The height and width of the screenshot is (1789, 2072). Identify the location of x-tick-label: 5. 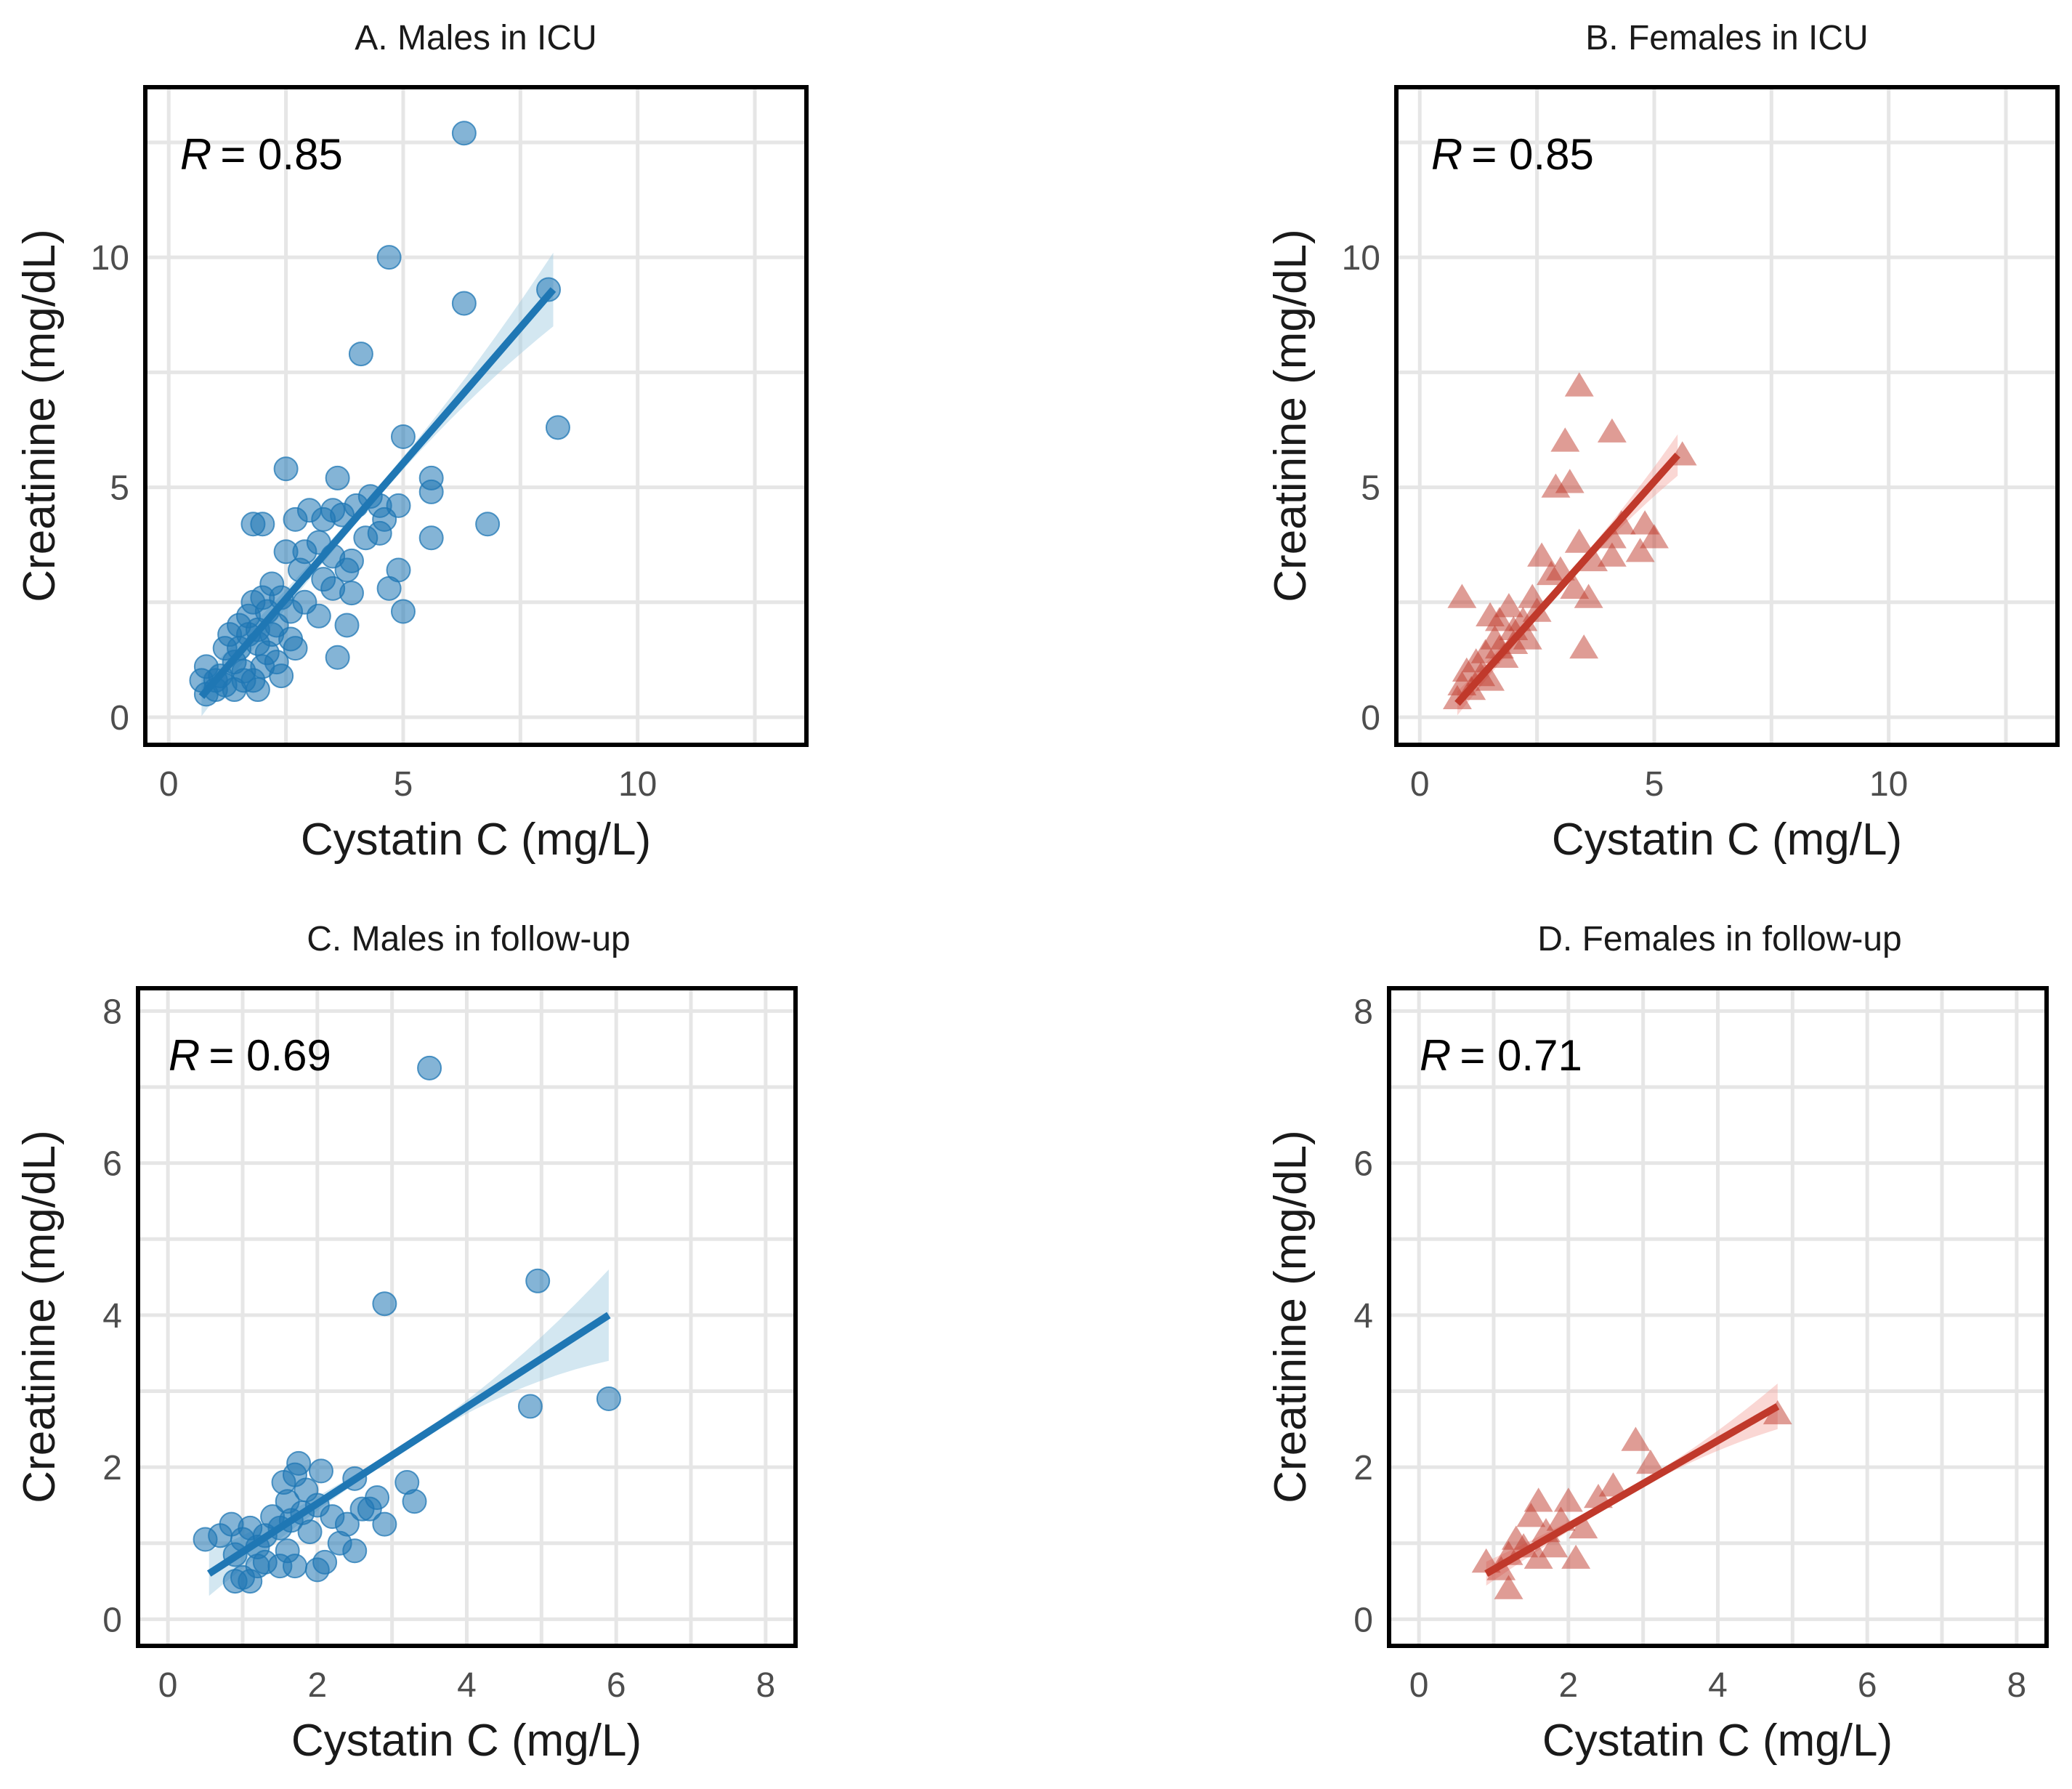
(404, 784).